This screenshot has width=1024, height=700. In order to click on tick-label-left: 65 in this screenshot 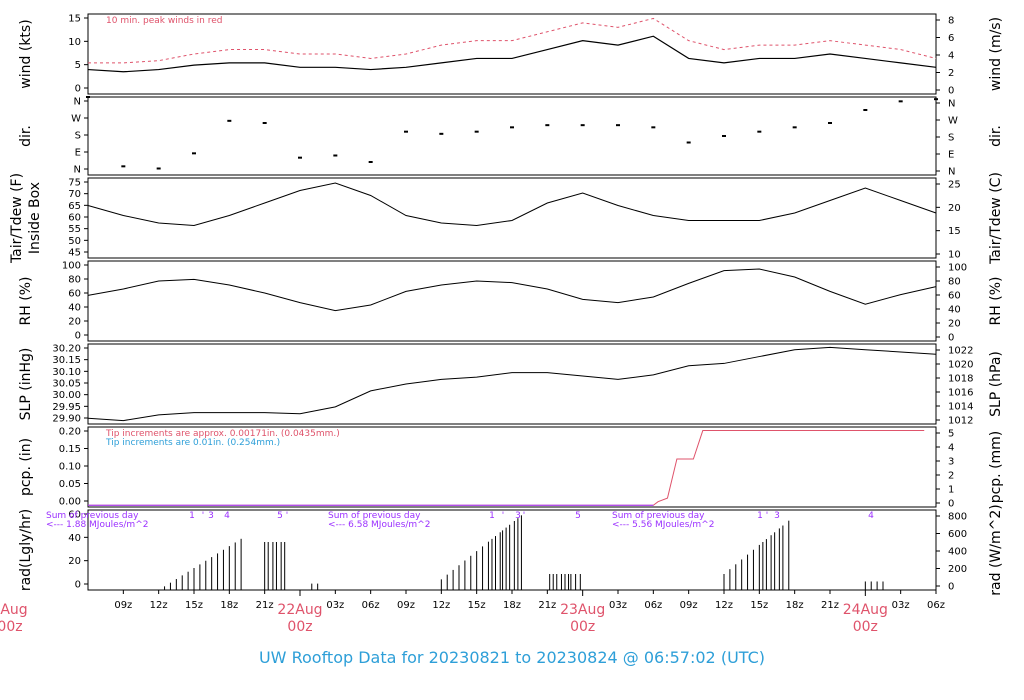, I will do `click(74, 206)`.